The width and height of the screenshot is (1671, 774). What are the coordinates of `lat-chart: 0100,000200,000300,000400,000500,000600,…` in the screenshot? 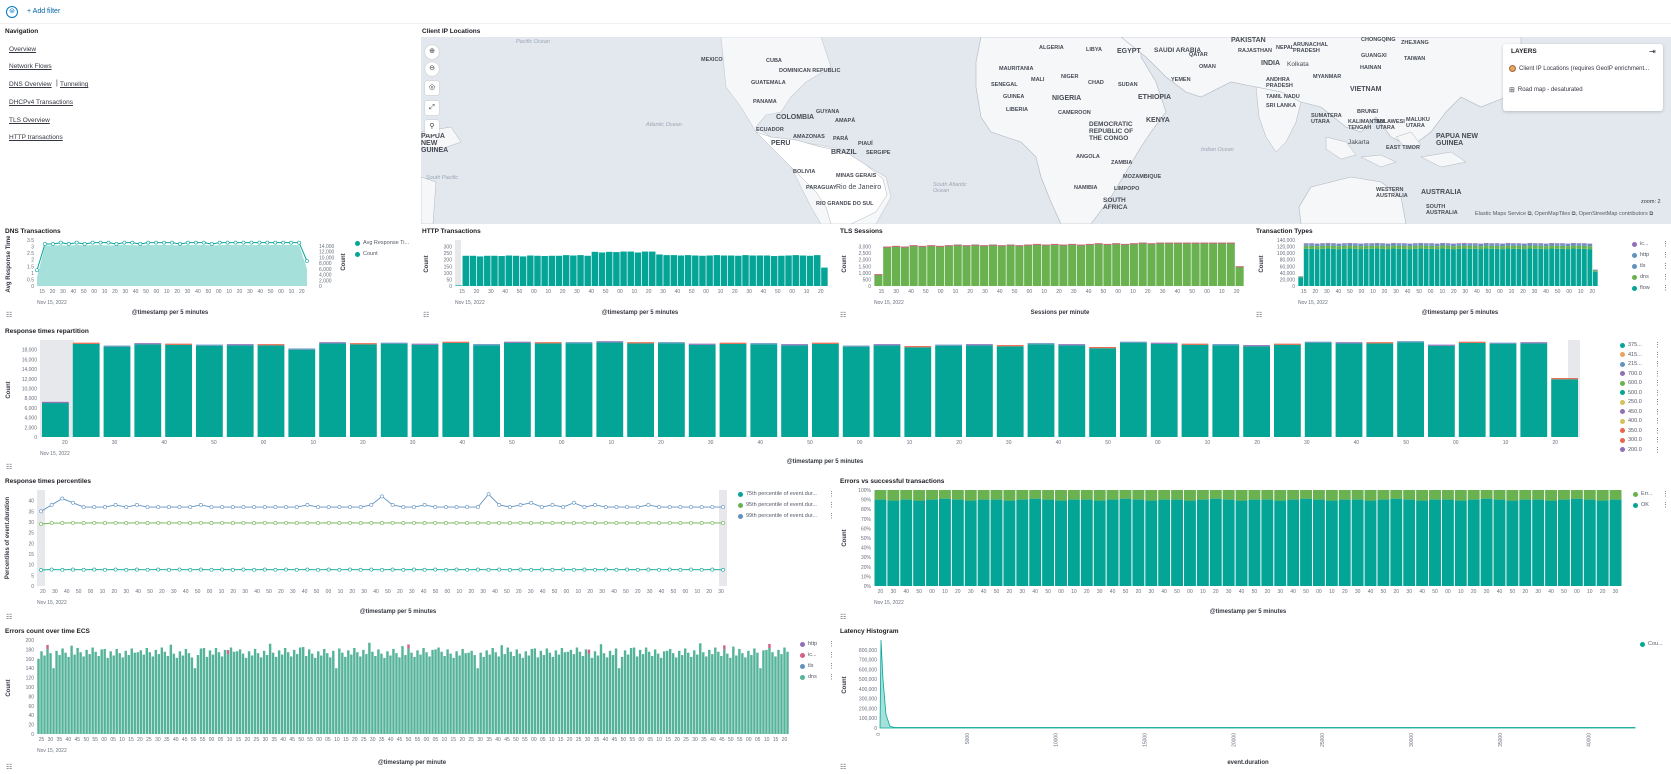 It's located at (1247, 693).